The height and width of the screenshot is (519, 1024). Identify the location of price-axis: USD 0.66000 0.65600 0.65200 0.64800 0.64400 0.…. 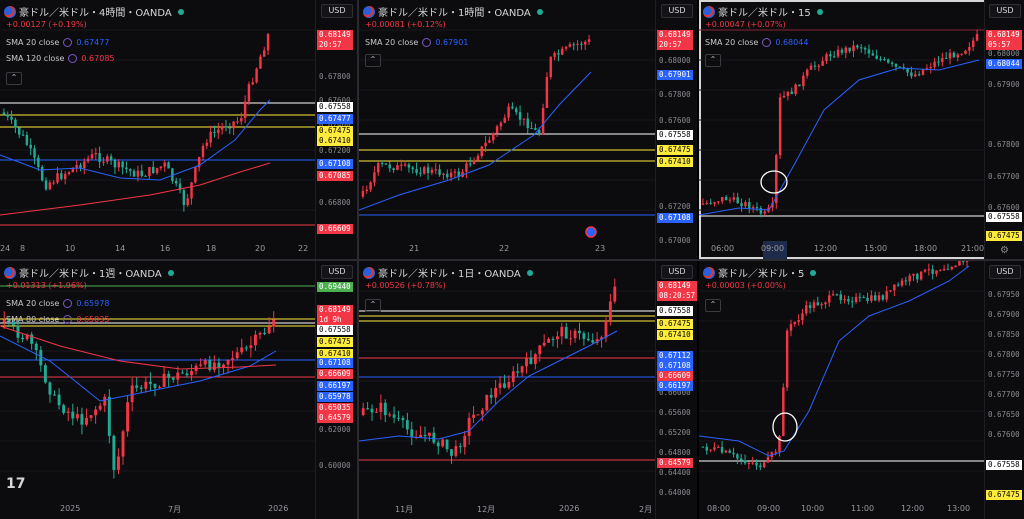
(676, 390).